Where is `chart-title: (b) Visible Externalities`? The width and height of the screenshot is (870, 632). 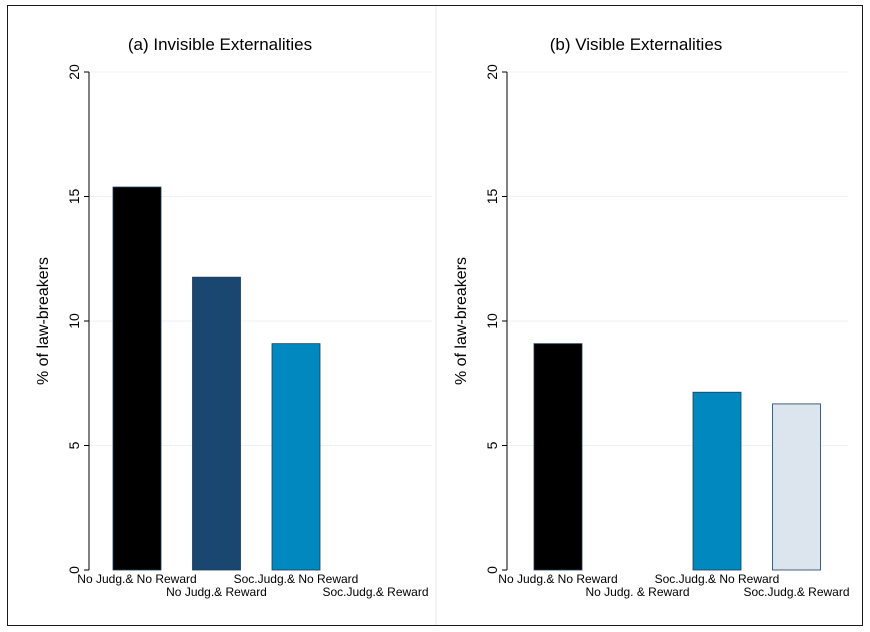
chart-title: (b) Visible Externalities is located at coordinates (636, 44).